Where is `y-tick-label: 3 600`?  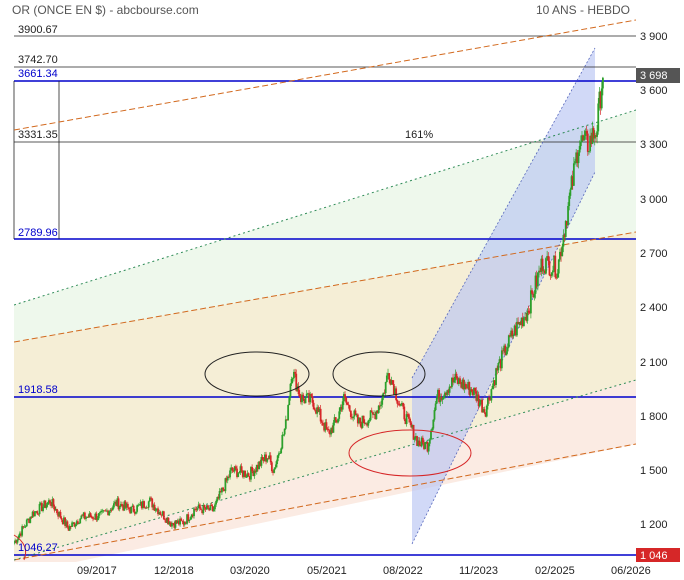 y-tick-label: 3 600 is located at coordinates (654, 91).